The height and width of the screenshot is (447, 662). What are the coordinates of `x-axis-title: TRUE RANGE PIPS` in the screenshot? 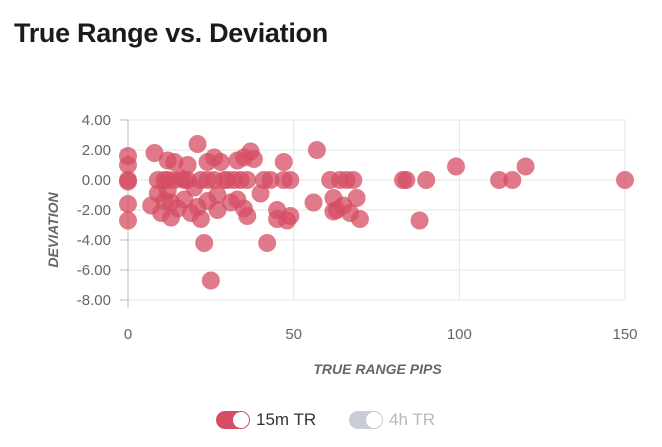 It's located at (377, 369).